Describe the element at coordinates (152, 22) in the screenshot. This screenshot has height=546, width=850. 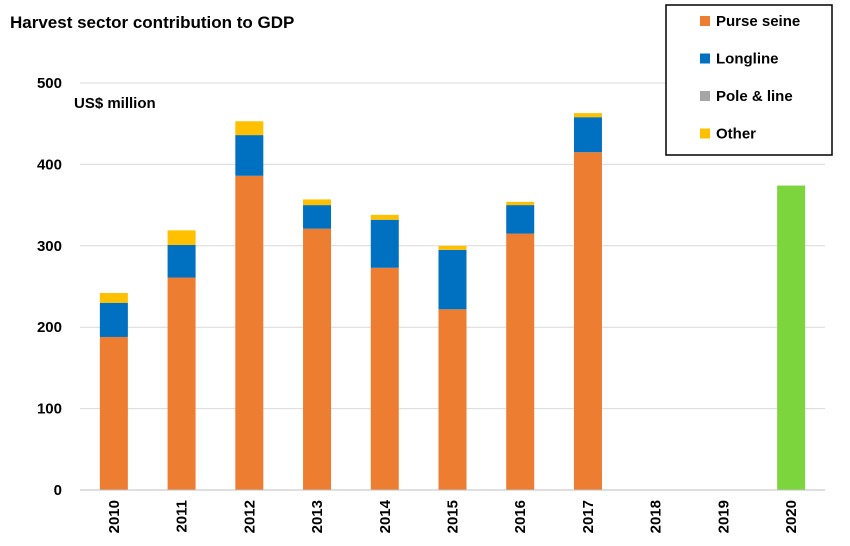
I see `chart-title: Harvest sector contribution to GDP` at that location.